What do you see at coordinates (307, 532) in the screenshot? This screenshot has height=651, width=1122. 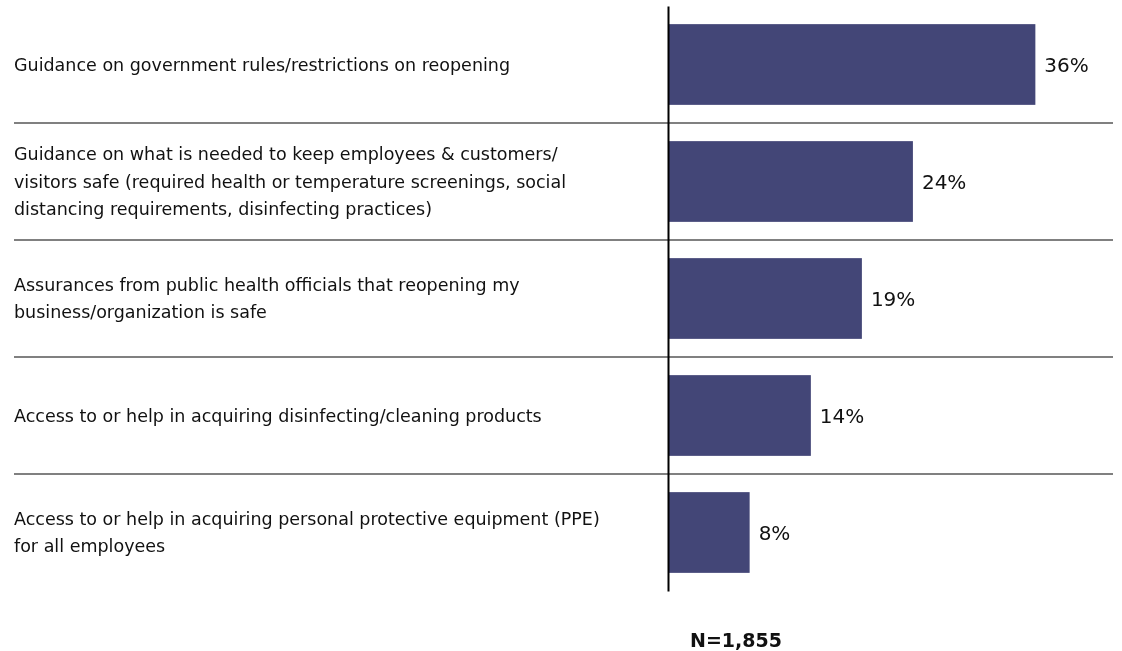 I see `y-tick-label: Access to or help in acquiring personal protective equipment (PPE) for all employees` at bounding box center [307, 532].